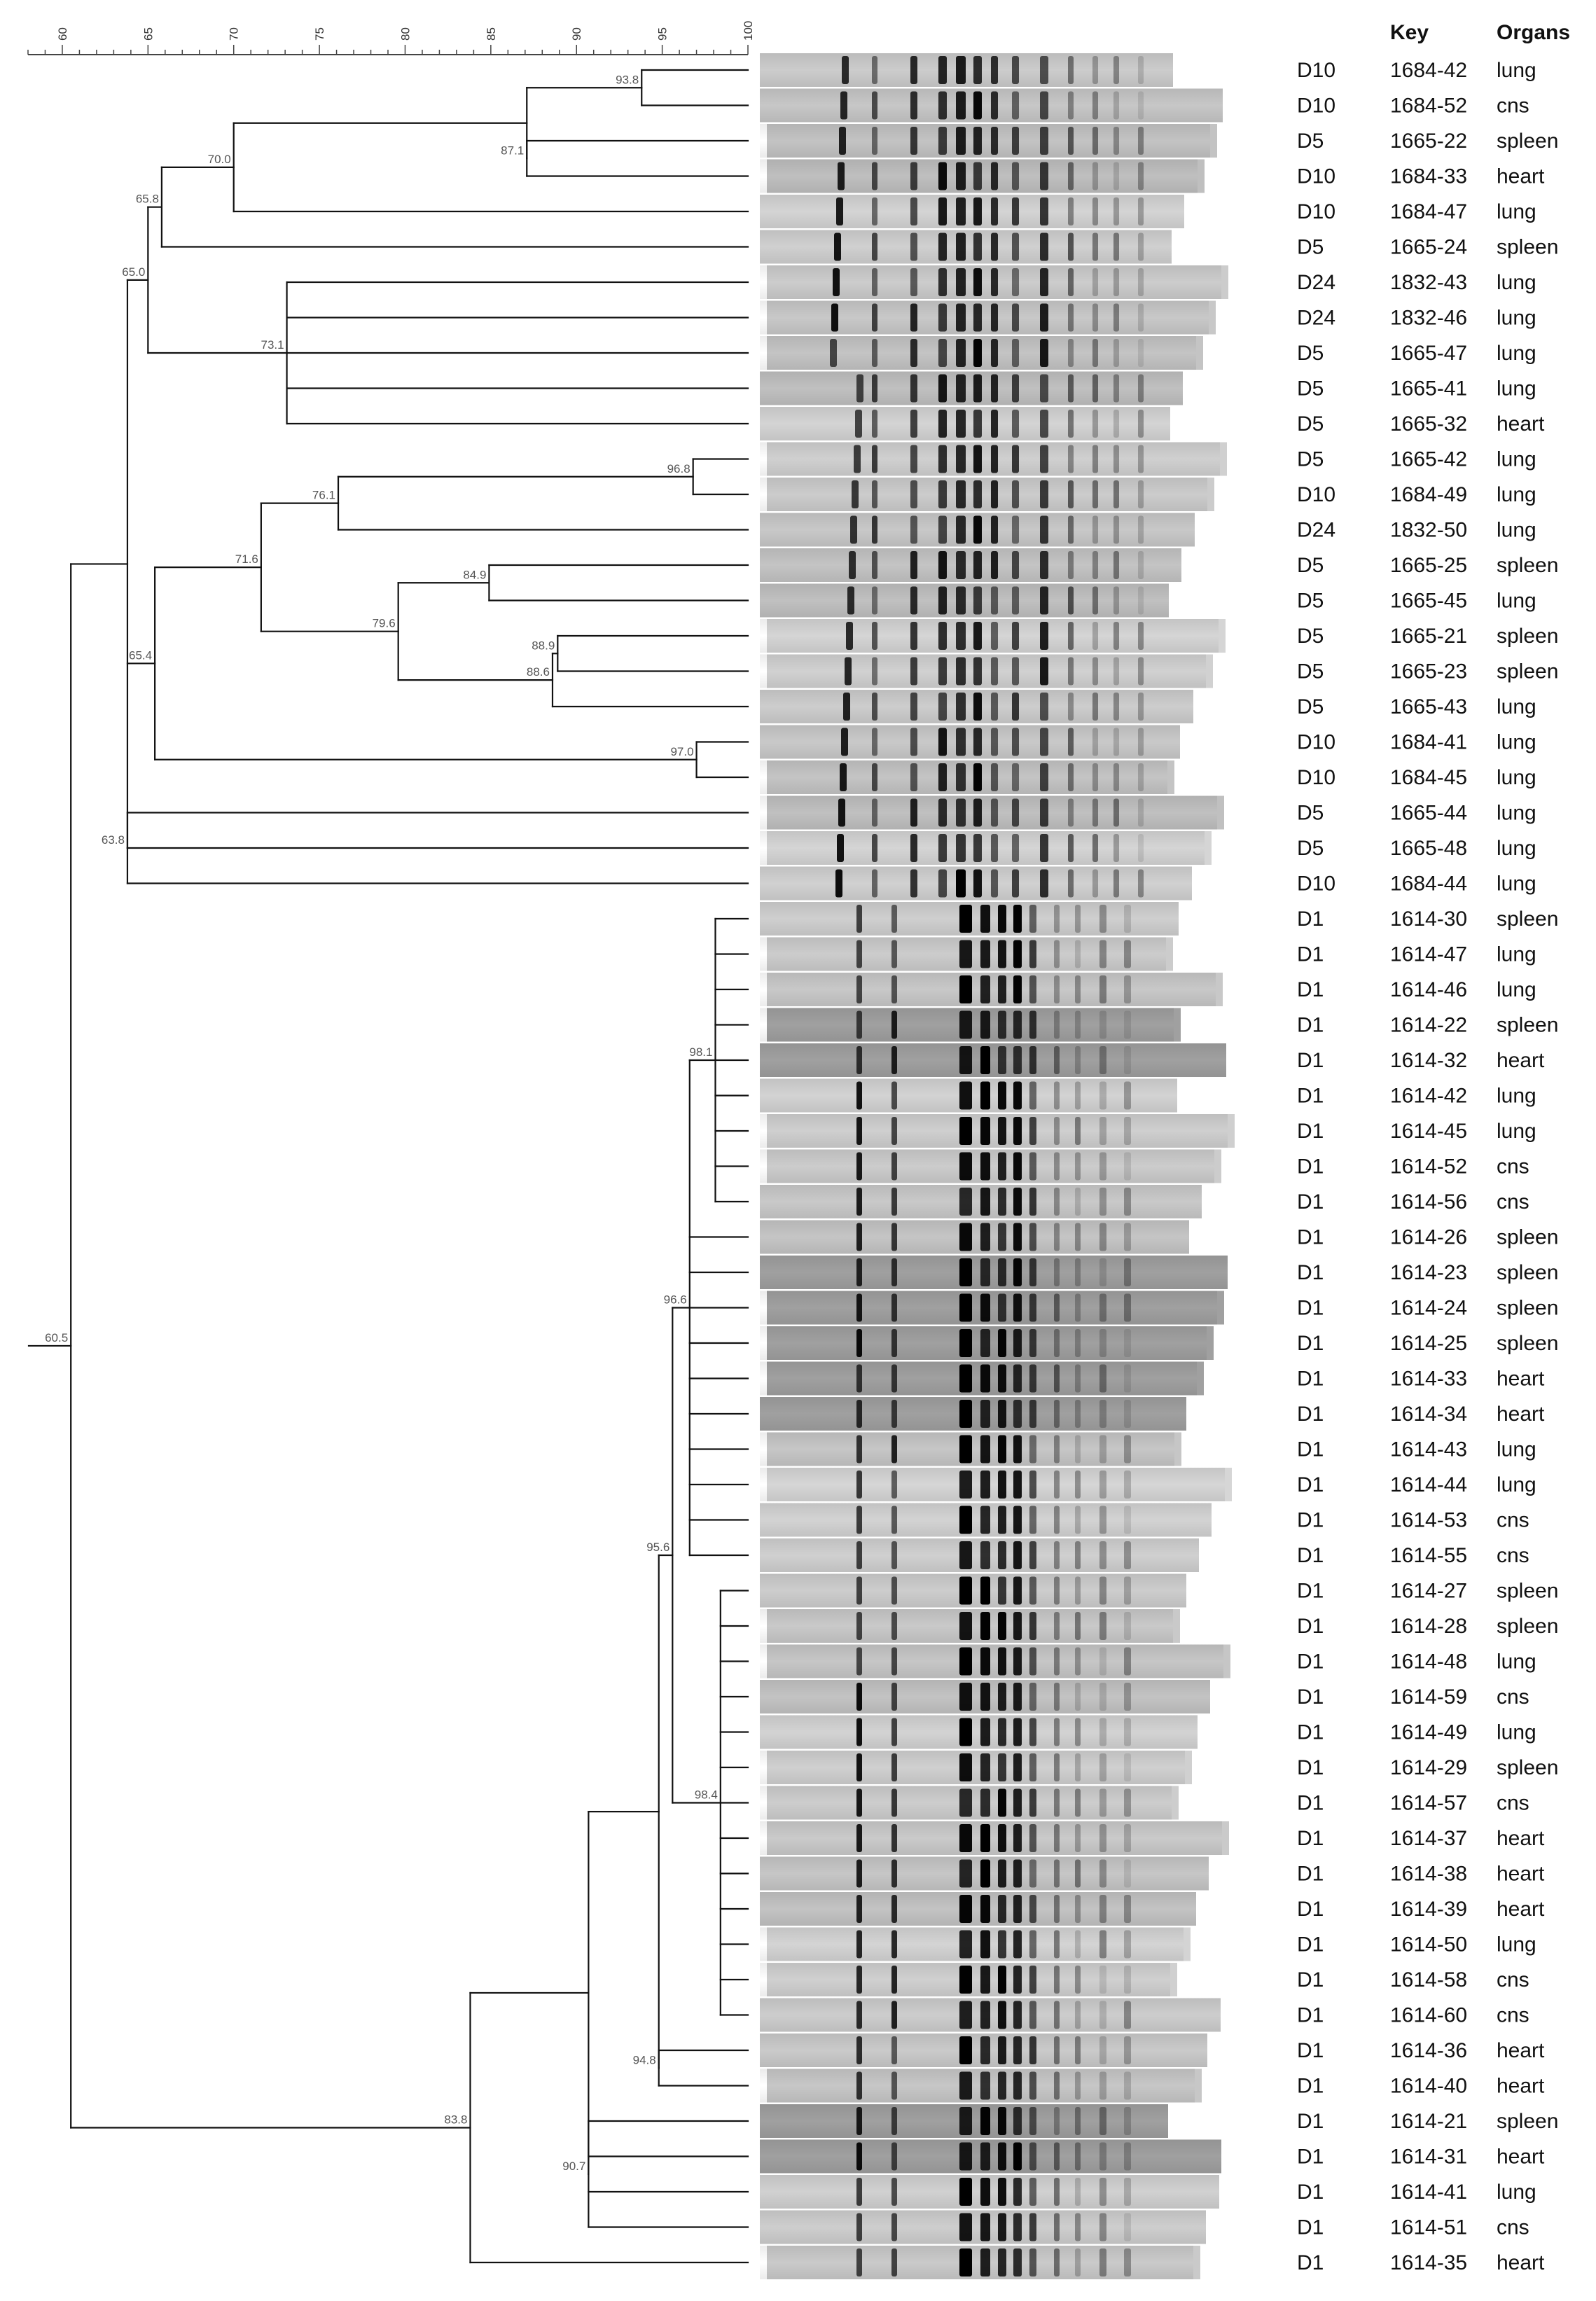 The image size is (1596, 2301). I want to click on isolate-key: 1614-41, so click(1428, 2192).